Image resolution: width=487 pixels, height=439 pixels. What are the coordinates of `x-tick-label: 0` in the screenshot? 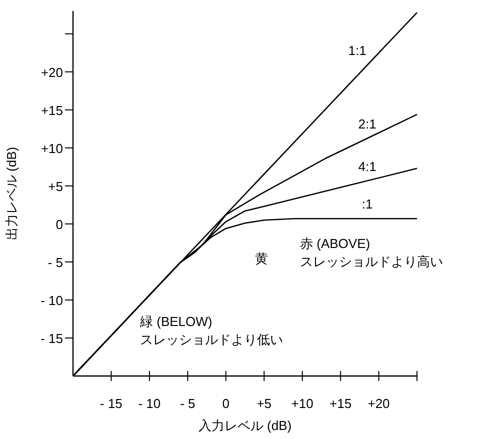 It's located at (226, 403).